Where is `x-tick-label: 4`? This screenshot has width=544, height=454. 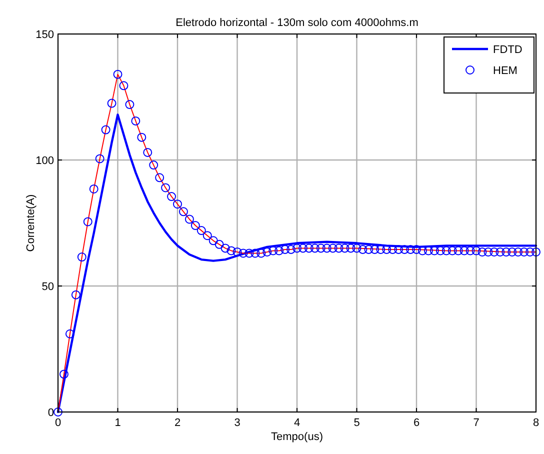 x-tick-label: 4 is located at coordinates (297, 423).